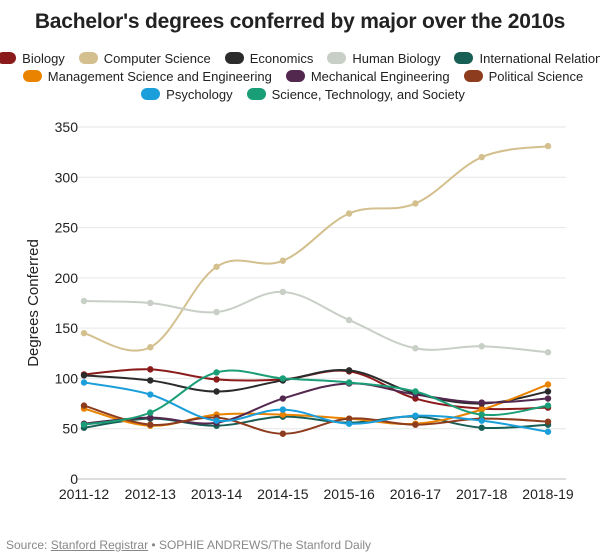  I want to click on legend-item-economics: Economics, so click(269, 58).